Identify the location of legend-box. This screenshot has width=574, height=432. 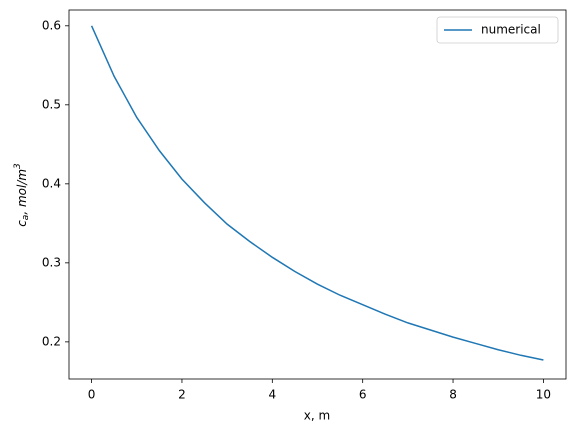
(497, 30).